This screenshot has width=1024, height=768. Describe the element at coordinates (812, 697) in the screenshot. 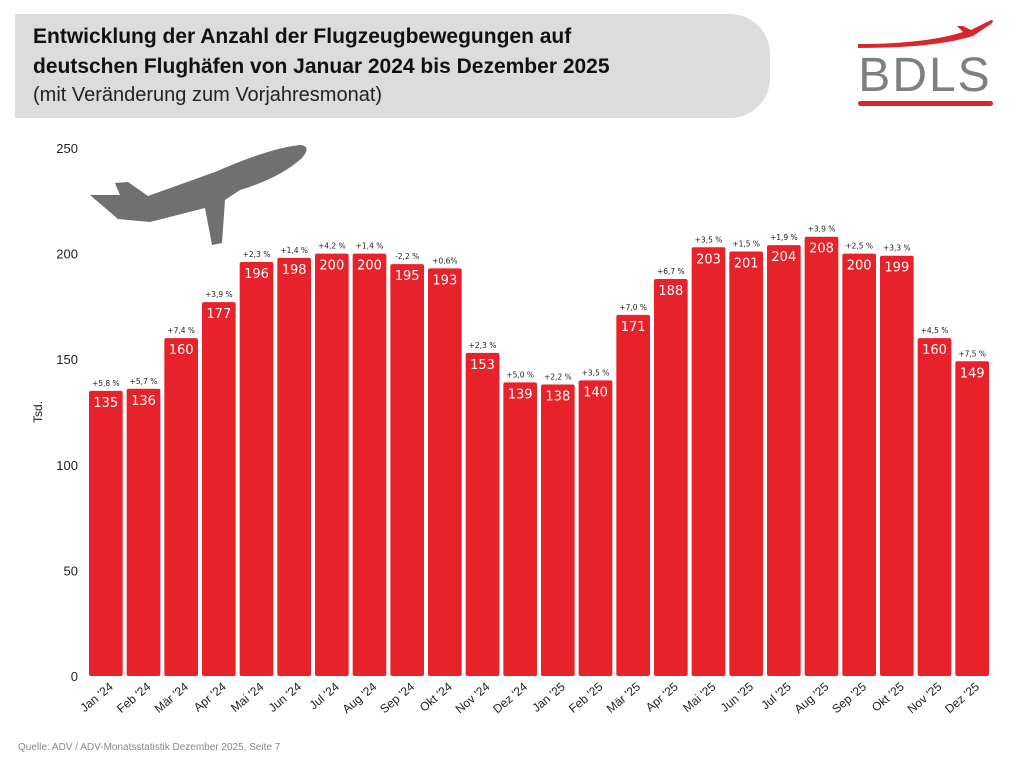

I see `x-tick-label: Aug '25` at that location.